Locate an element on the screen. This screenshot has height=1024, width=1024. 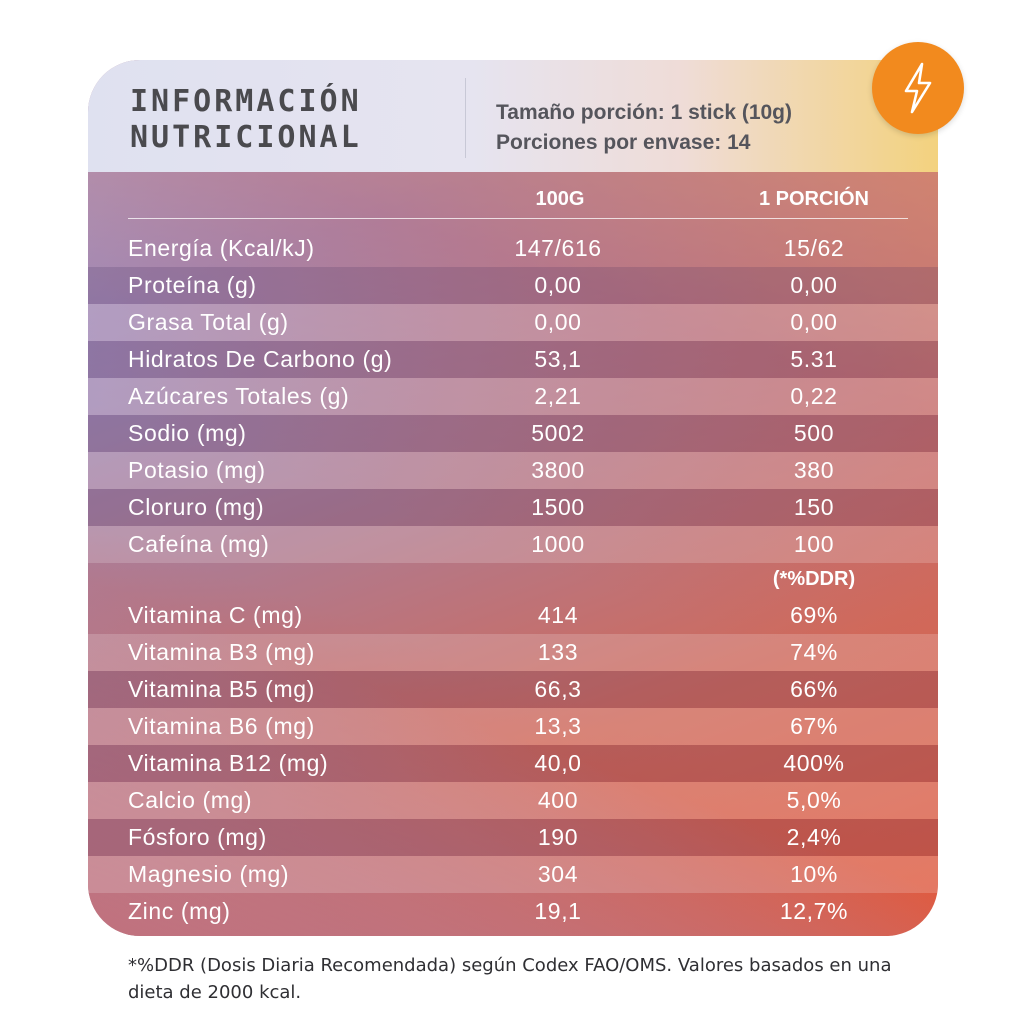
value-100g: 3800 is located at coordinates (558, 470).